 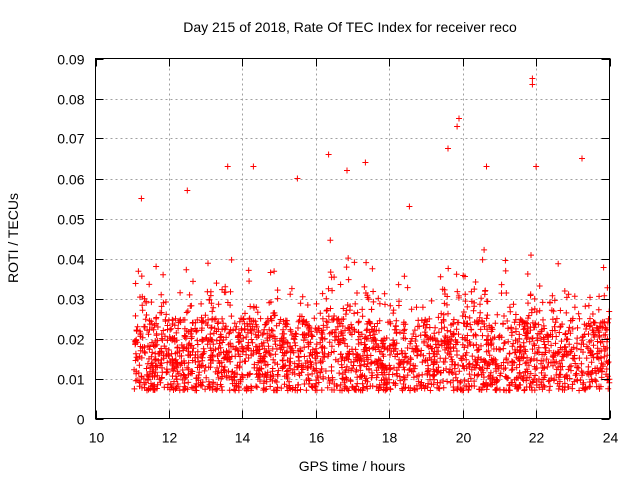 I want to click on x-tick-label: 14, so click(x=243, y=438).